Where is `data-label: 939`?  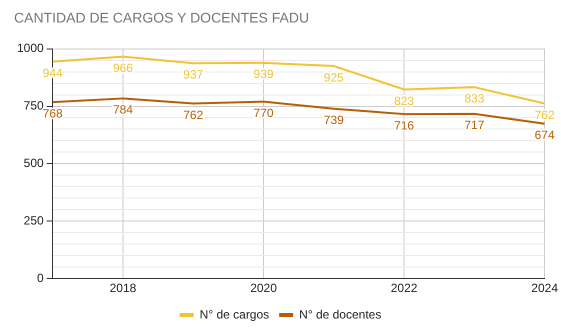
data-label: 939 is located at coordinates (264, 74).